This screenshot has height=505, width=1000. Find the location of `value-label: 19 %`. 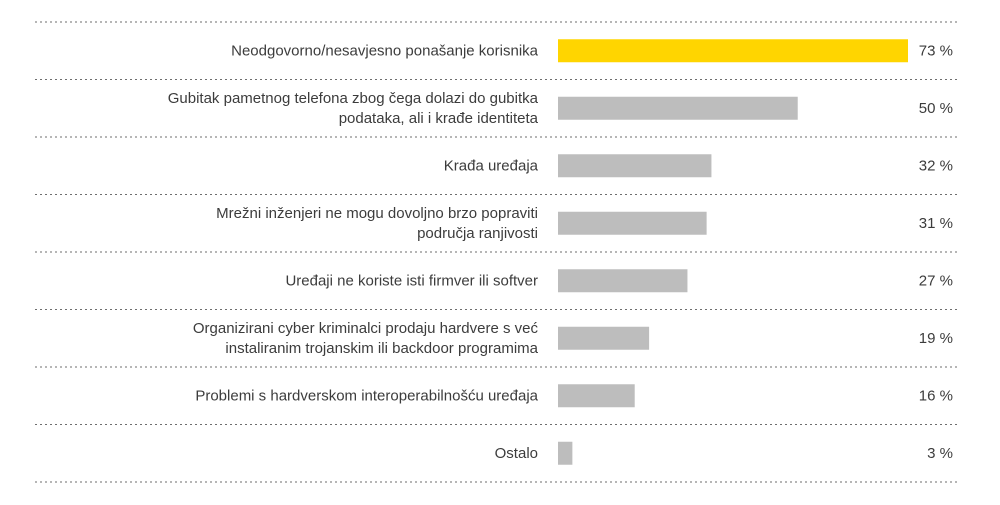

value-label: 19 % is located at coordinates (936, 338).